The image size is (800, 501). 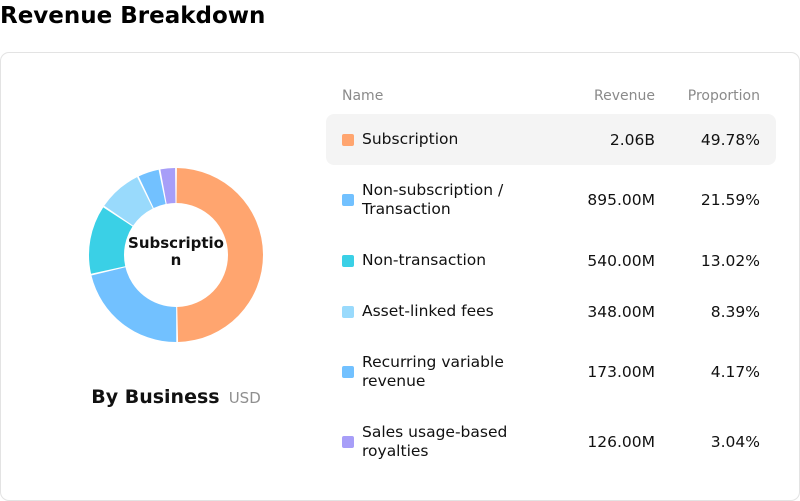 What do you see at coordinates (632, 139) in the screenshot?
I see `row-revenue: 2.06B` at bounding box center [632, 139].